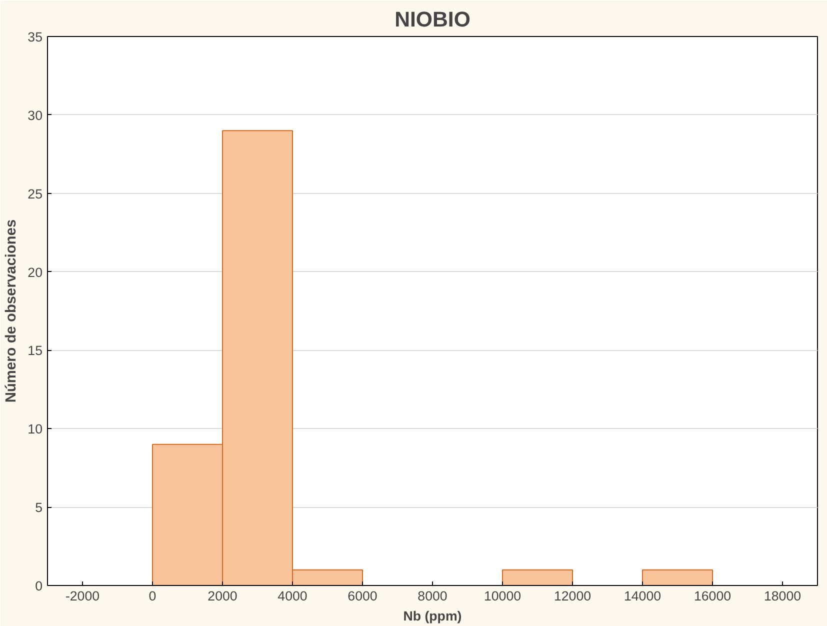 This screenshot has width=827, height=626. I want to click on x-tick-label: 0, so click(152, 596).